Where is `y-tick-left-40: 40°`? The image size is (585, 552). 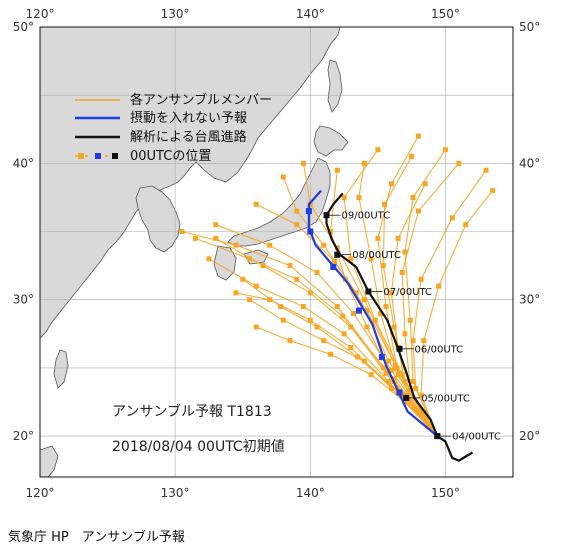 y-tick-left-40: 40° is located at coordinates (23, 163).